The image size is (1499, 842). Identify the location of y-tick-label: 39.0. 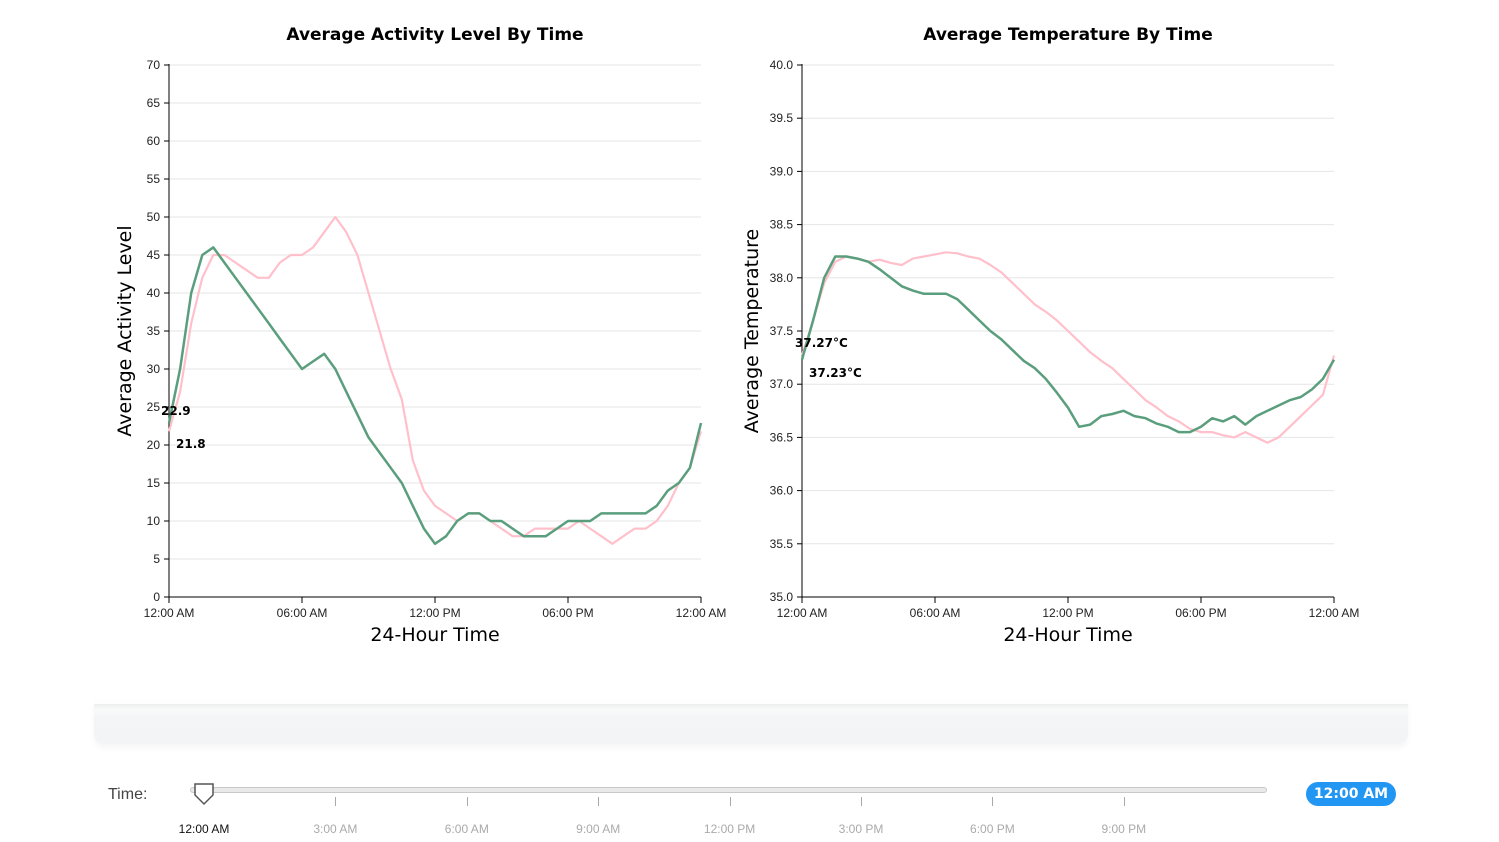
(782, 171).